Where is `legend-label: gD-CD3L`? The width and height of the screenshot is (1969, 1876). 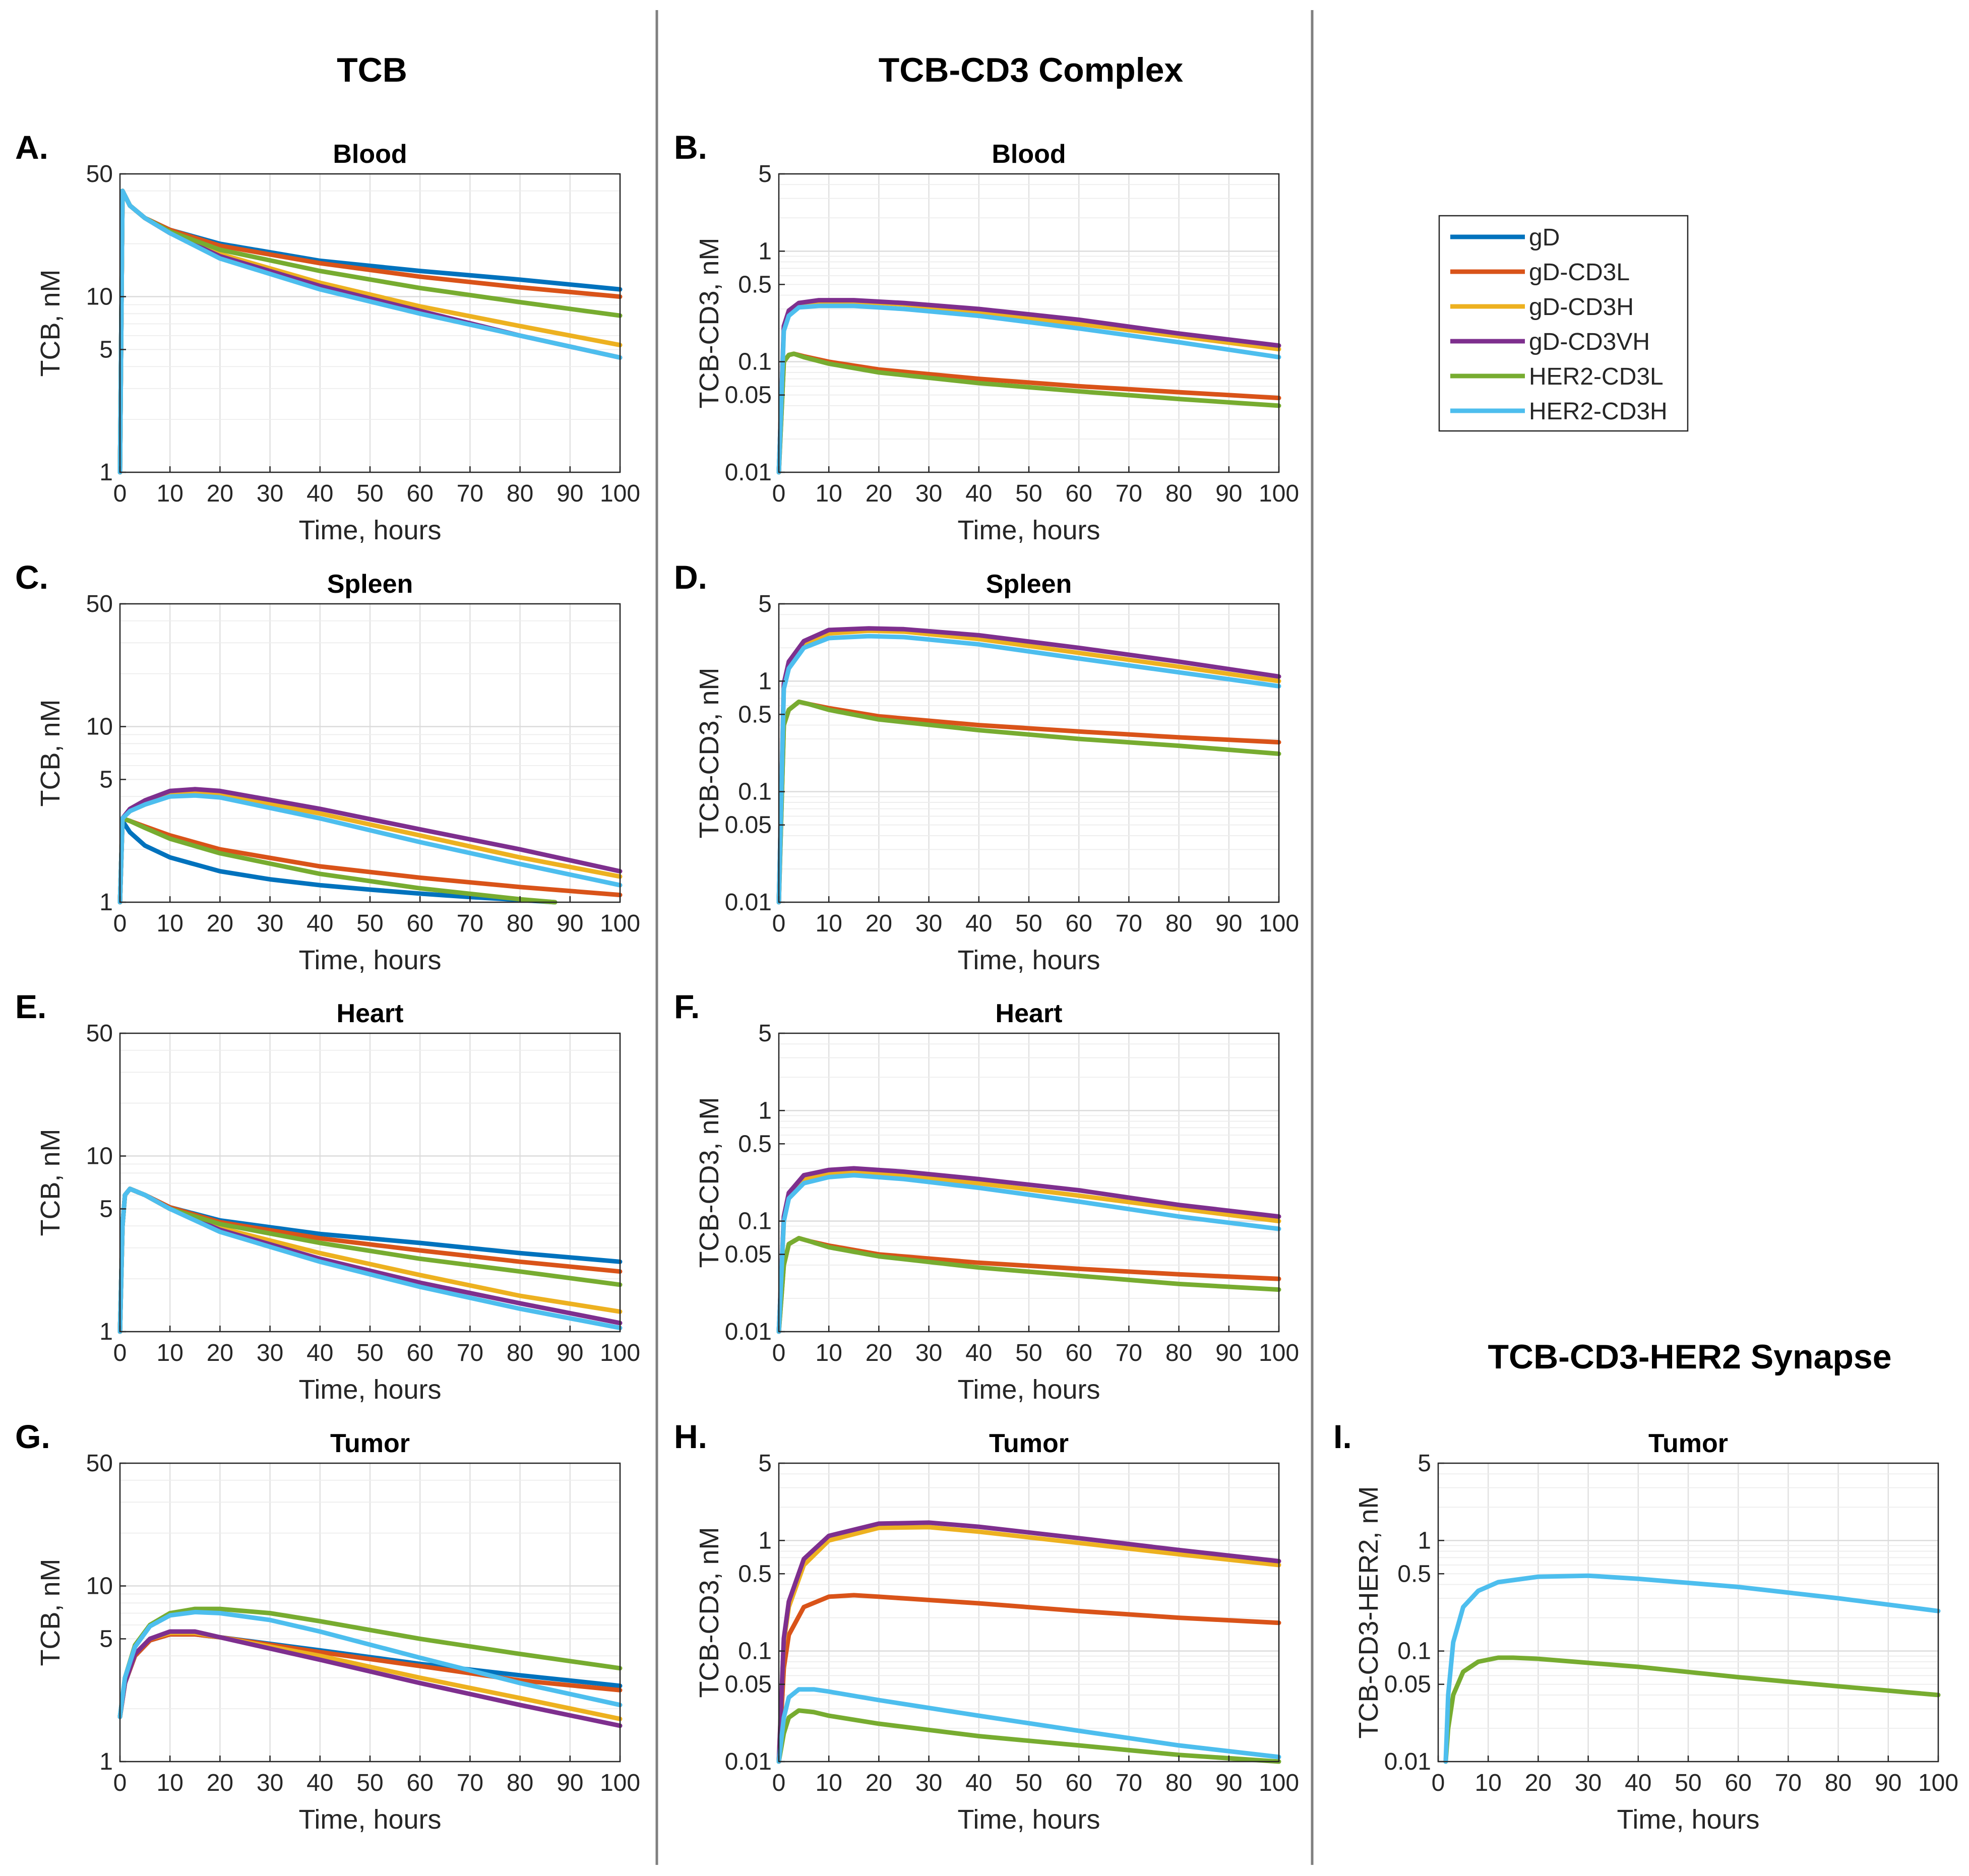 legend-label: gD-CD3L is located at coordinates (1580, 272).